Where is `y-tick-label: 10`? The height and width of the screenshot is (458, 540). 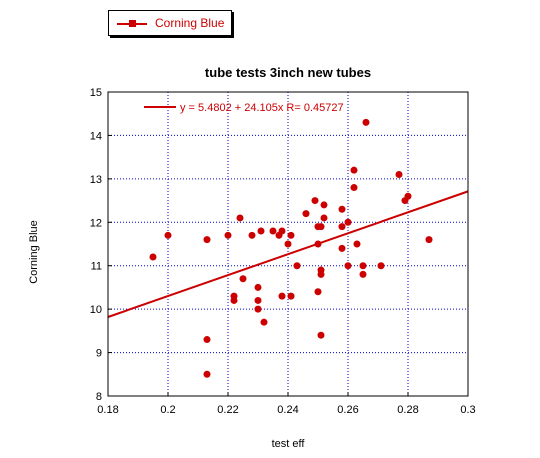 y-tick-label: 10 is located at coordinates (96, 310).